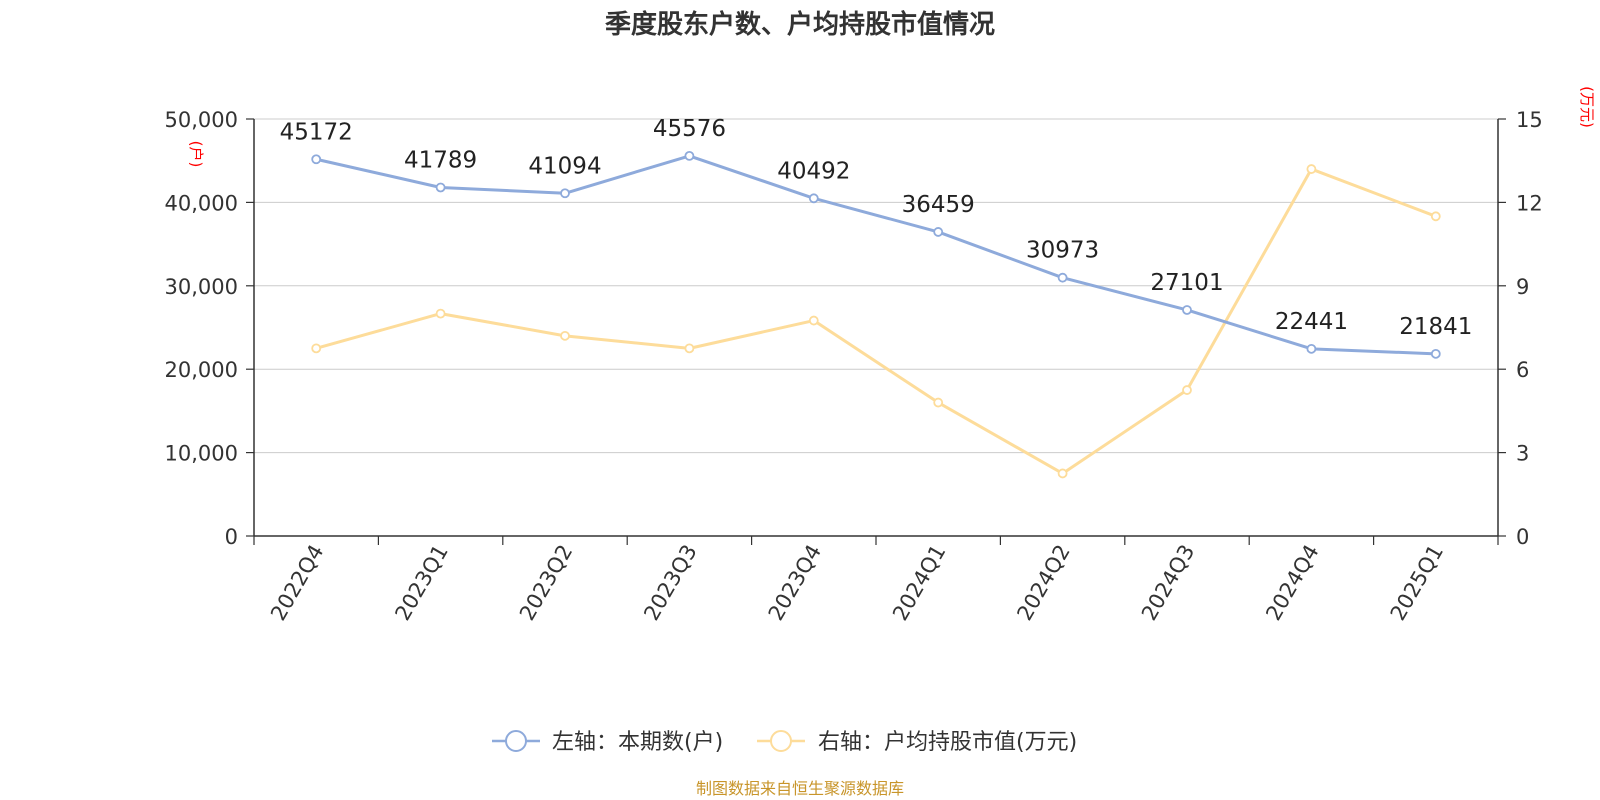 The width and height of the screenshot is (1600, 800). I want to click on x-tick-label: 2023Q1, so click(421, 583).